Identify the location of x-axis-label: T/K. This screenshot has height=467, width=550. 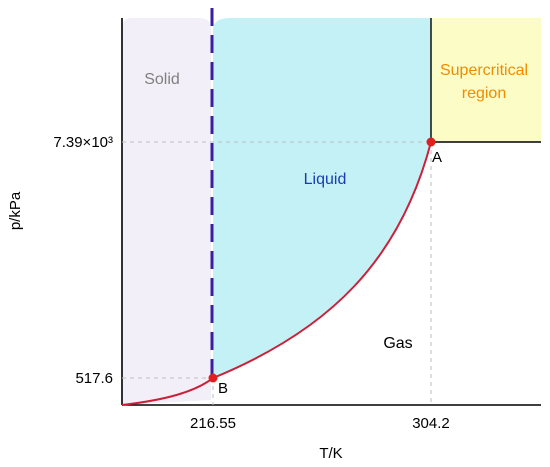
(330, 453).